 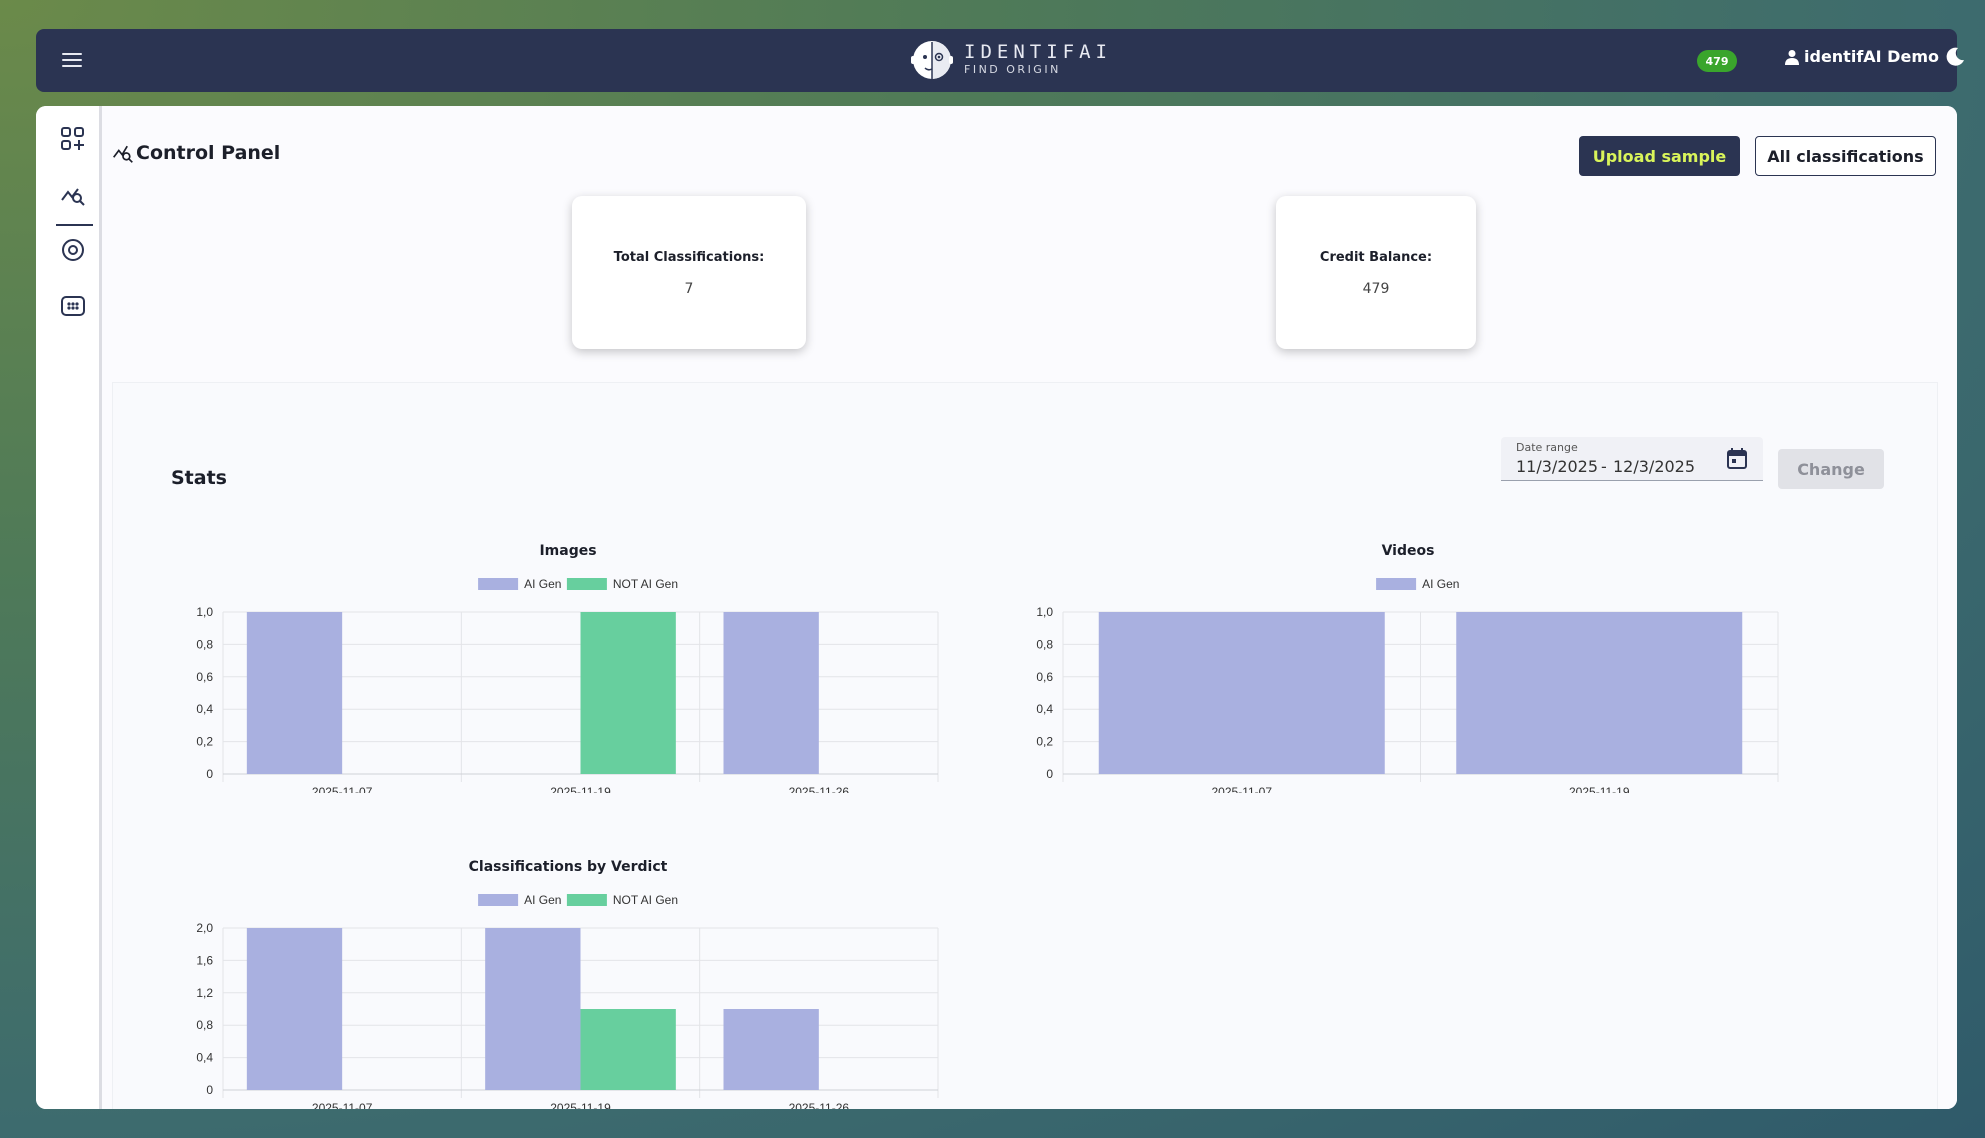 I want to click on date-range-start: 11/3/2025, so click(x=1557, y=466).